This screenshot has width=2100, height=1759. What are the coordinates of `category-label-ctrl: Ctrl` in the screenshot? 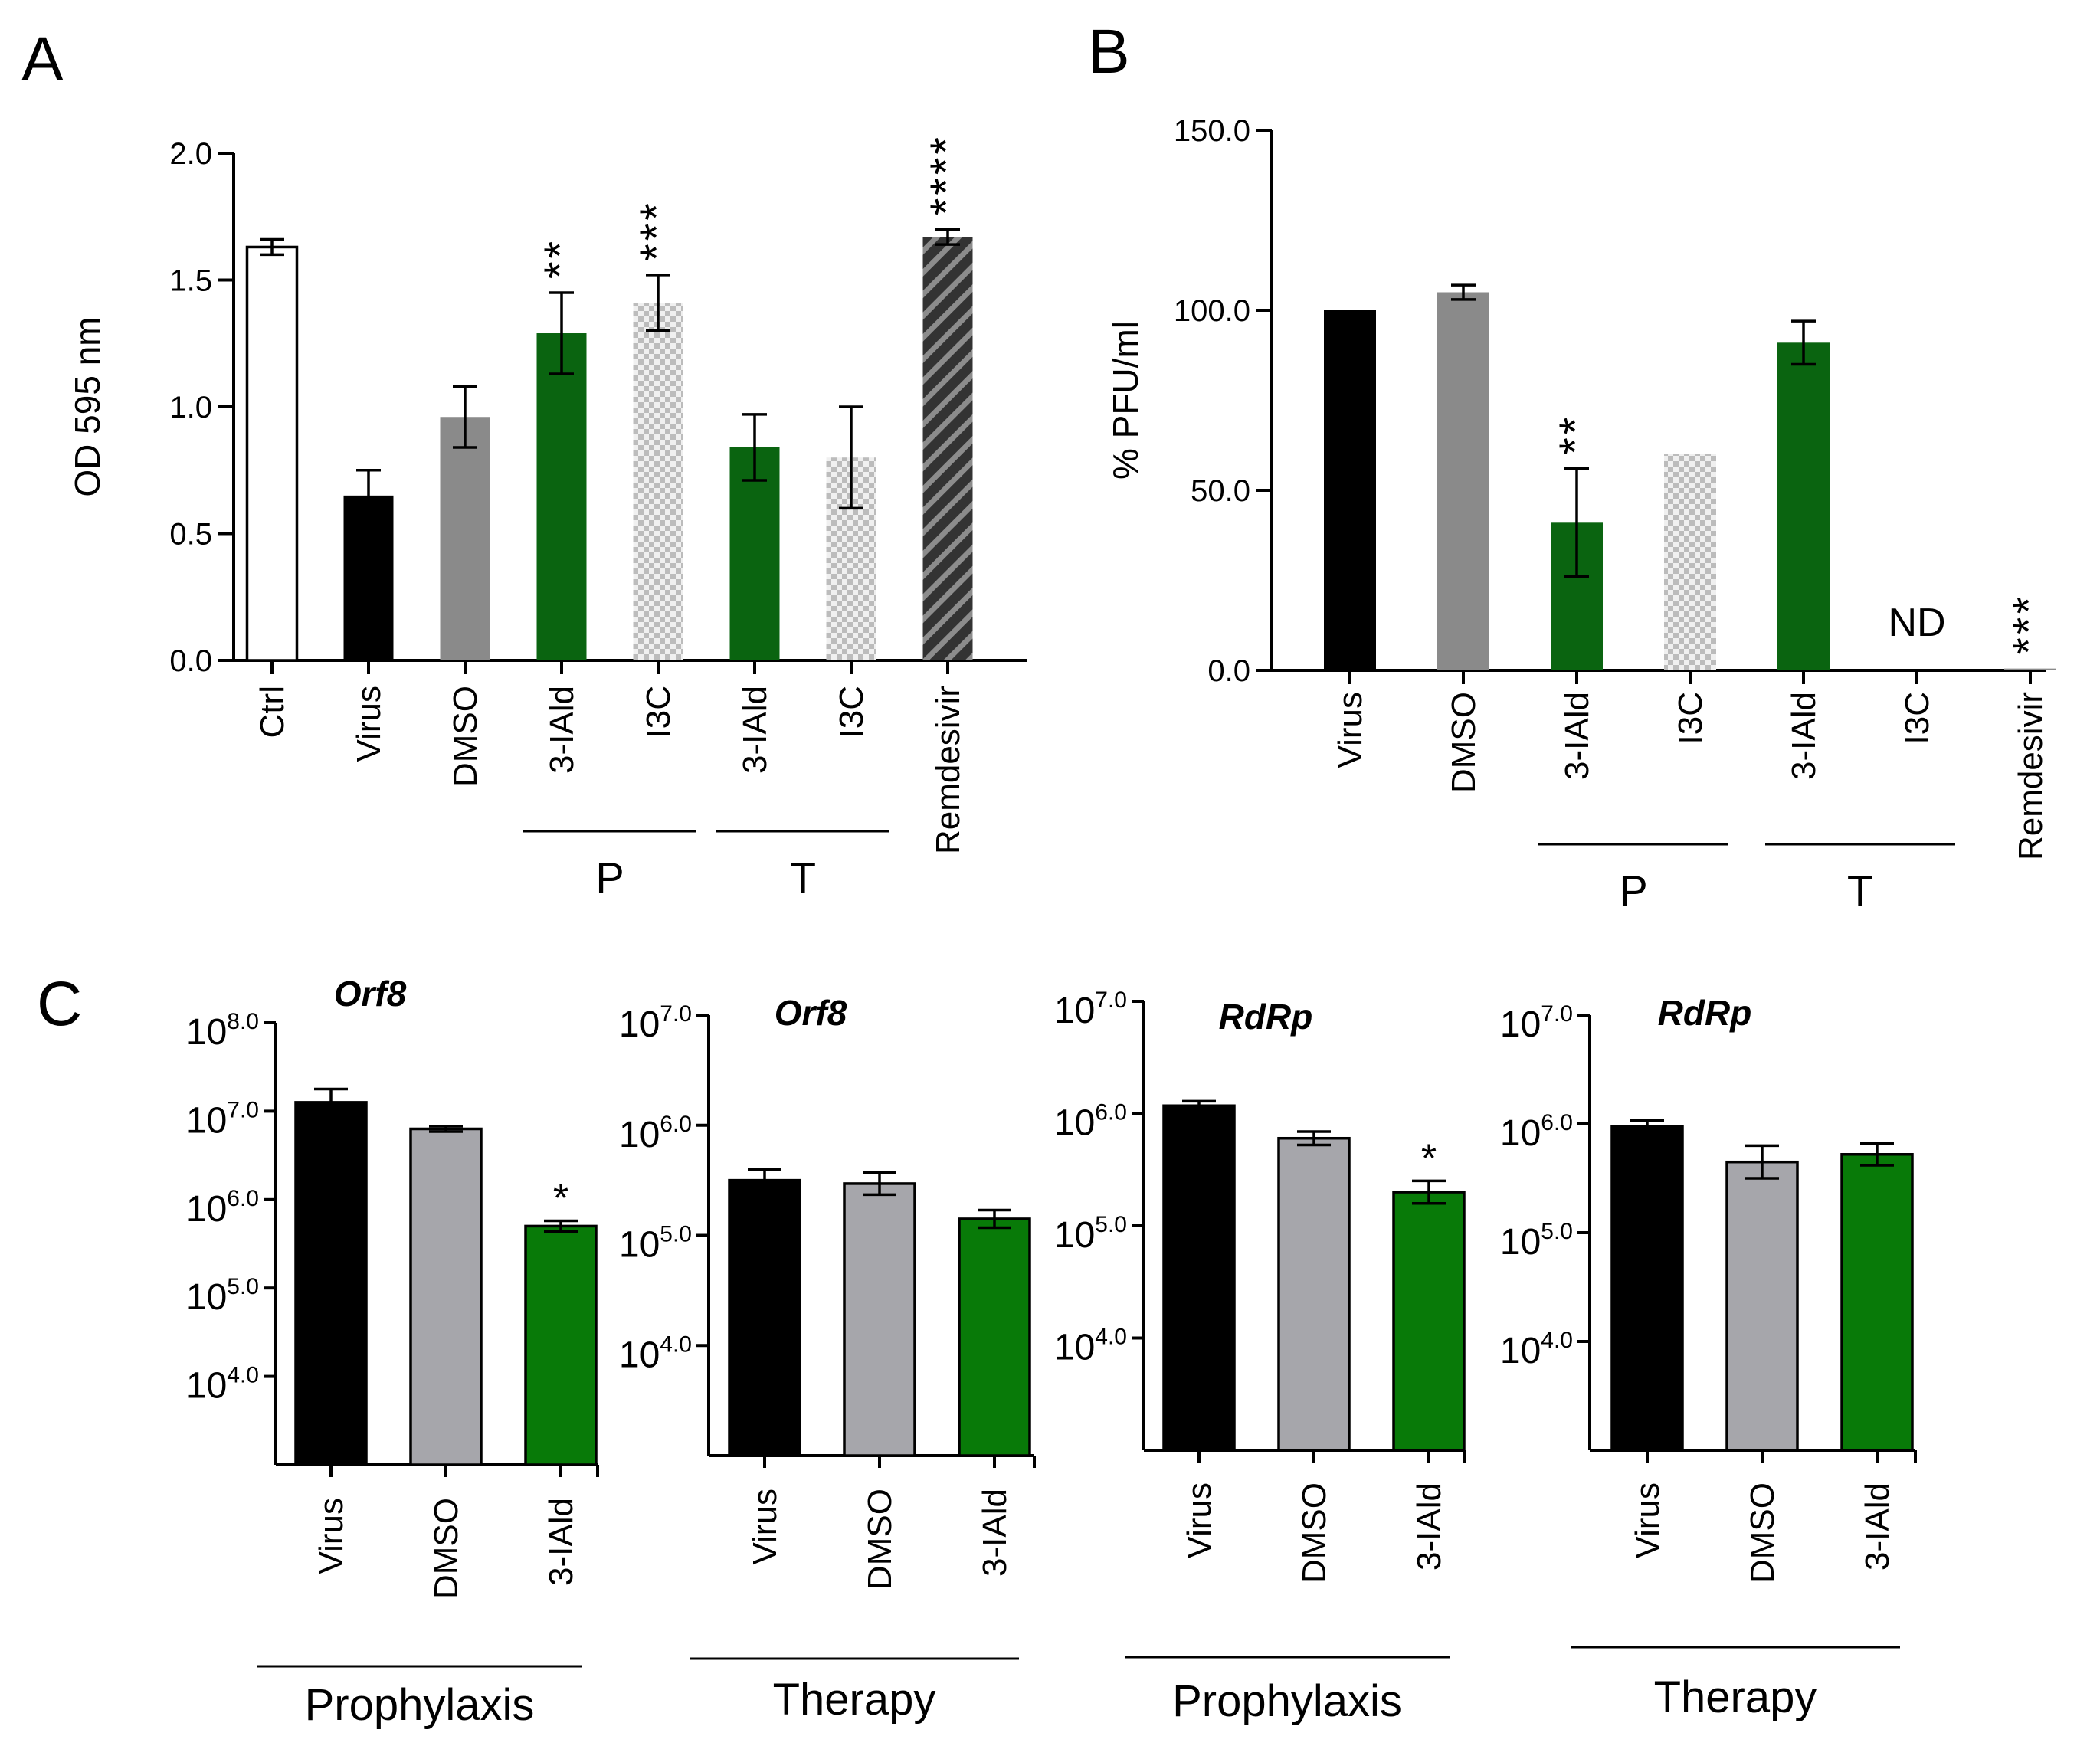 It's located at (273, 712).